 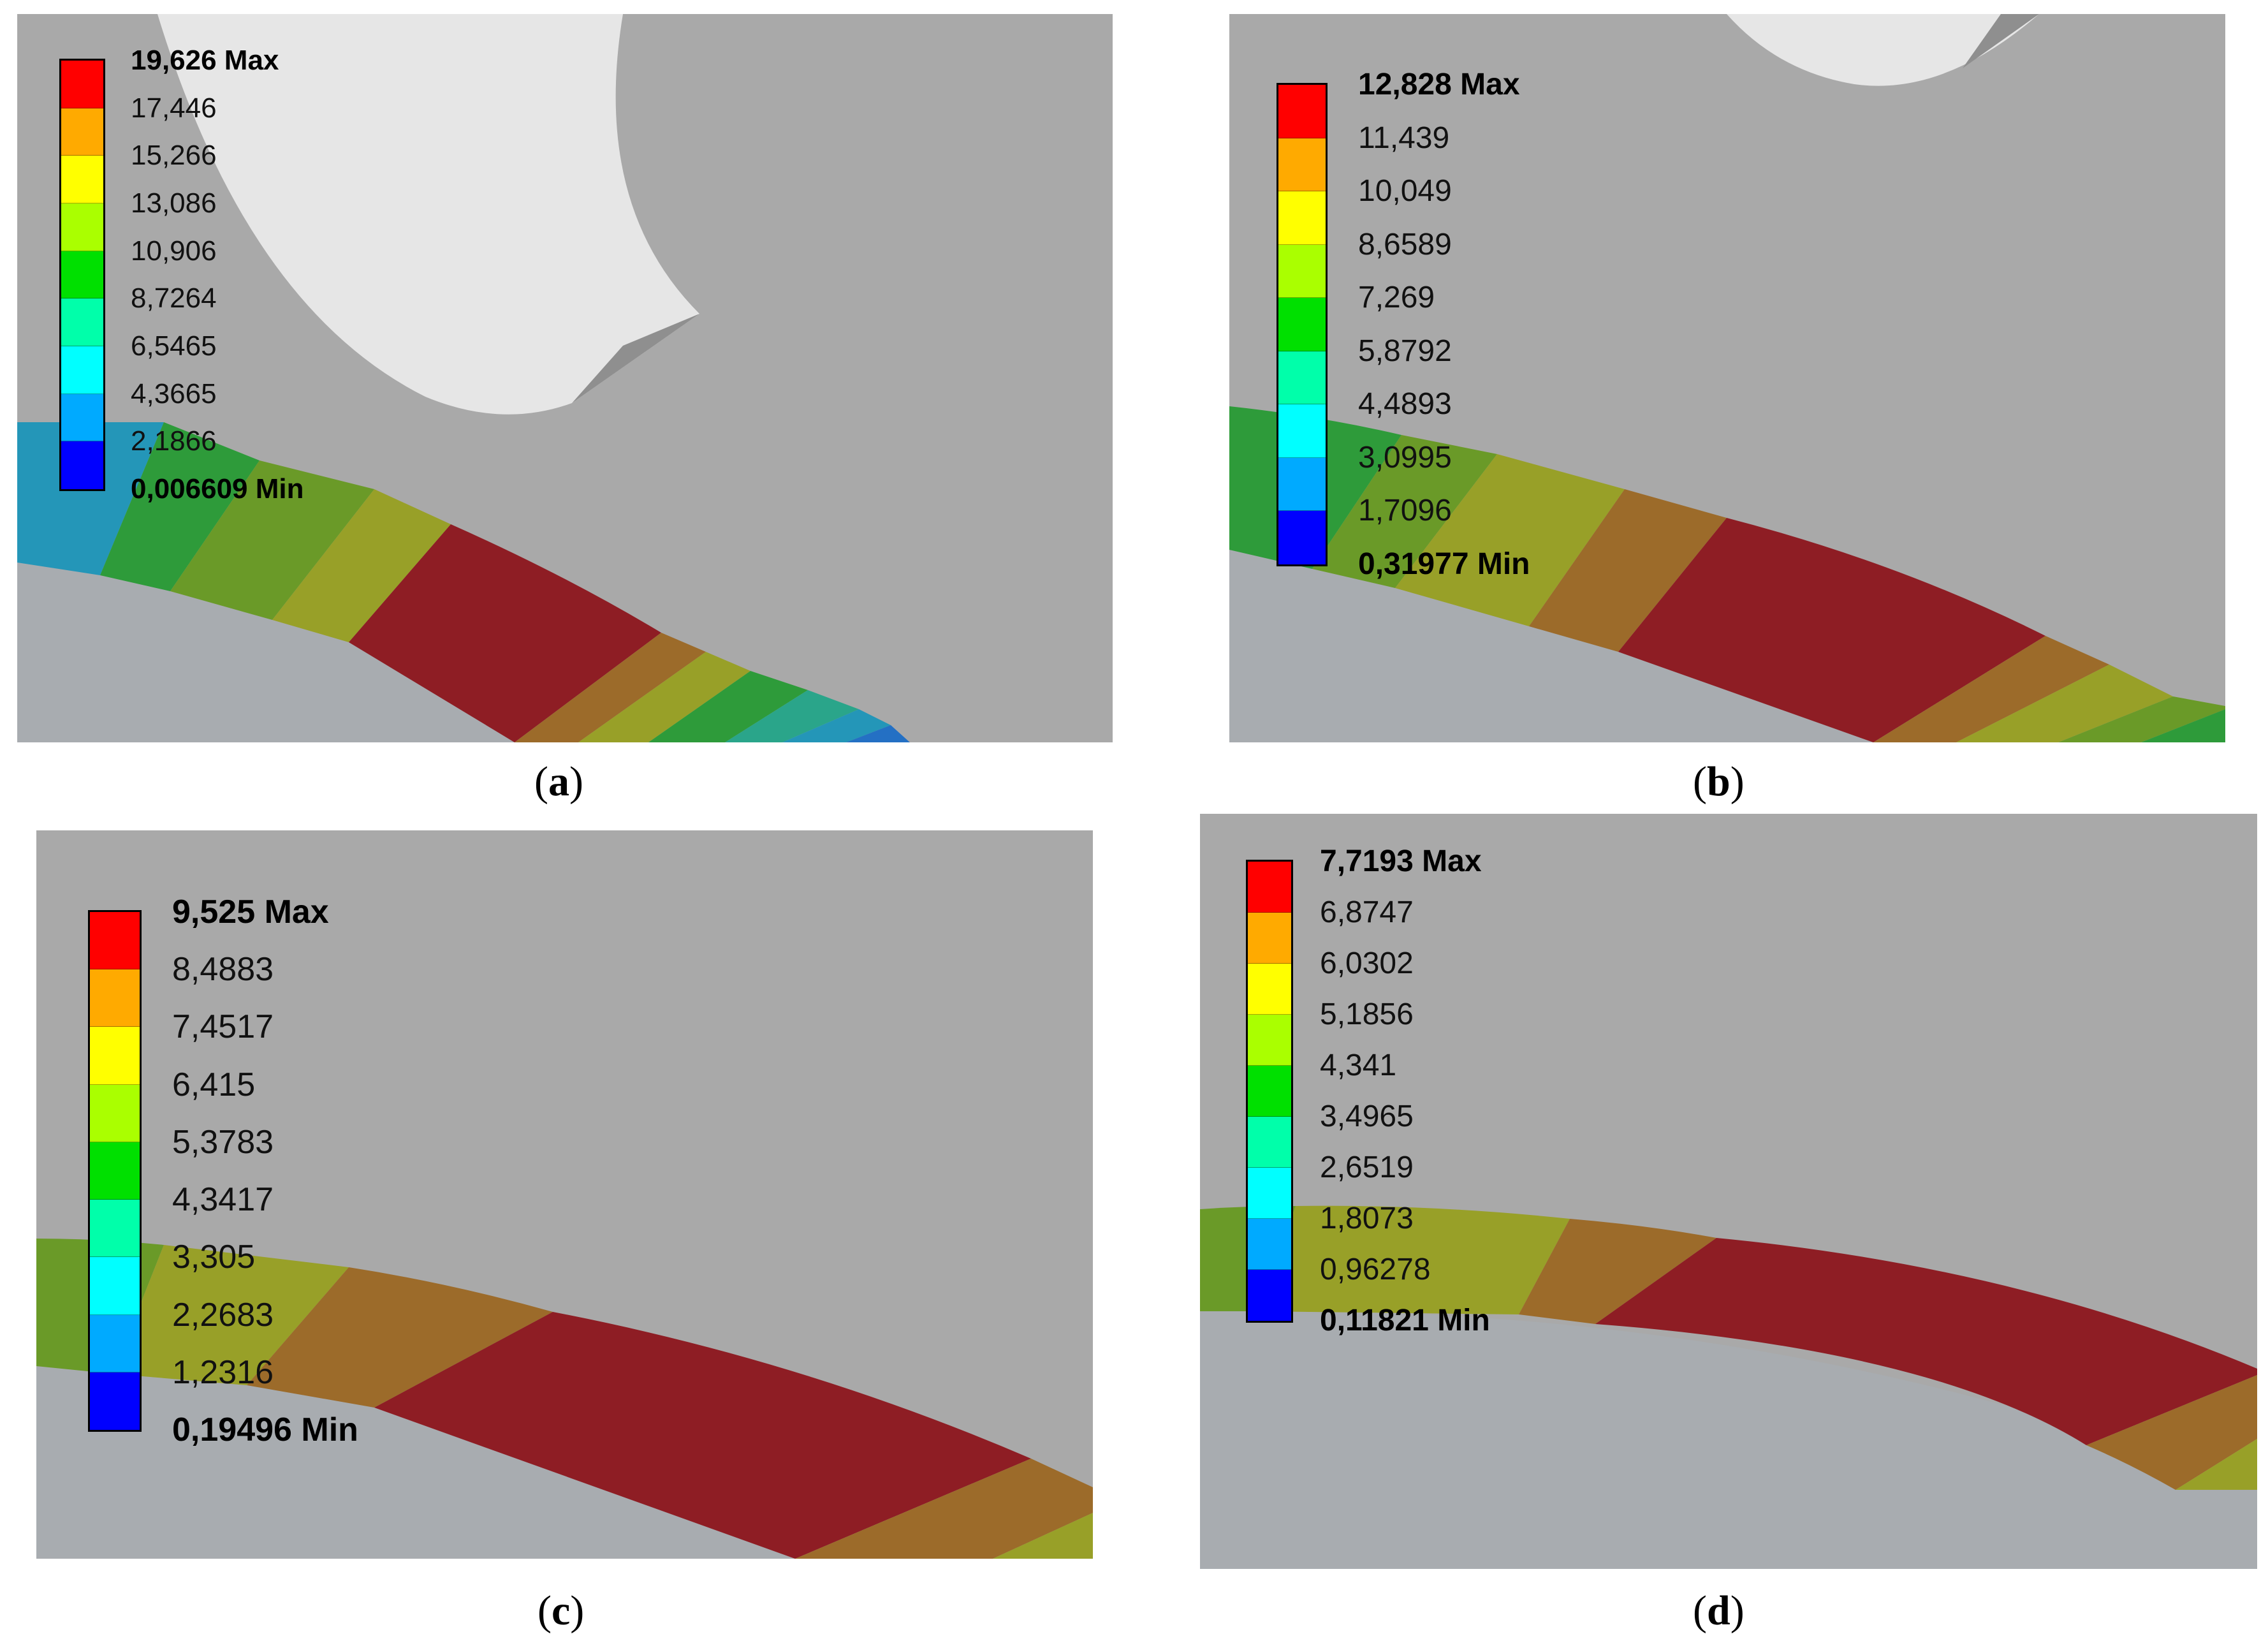 What do you see at coordinates (1375, 1269) in the screenshot?
I see `legend-value-label: 0,96278` at bounding box center [1375, 1269].